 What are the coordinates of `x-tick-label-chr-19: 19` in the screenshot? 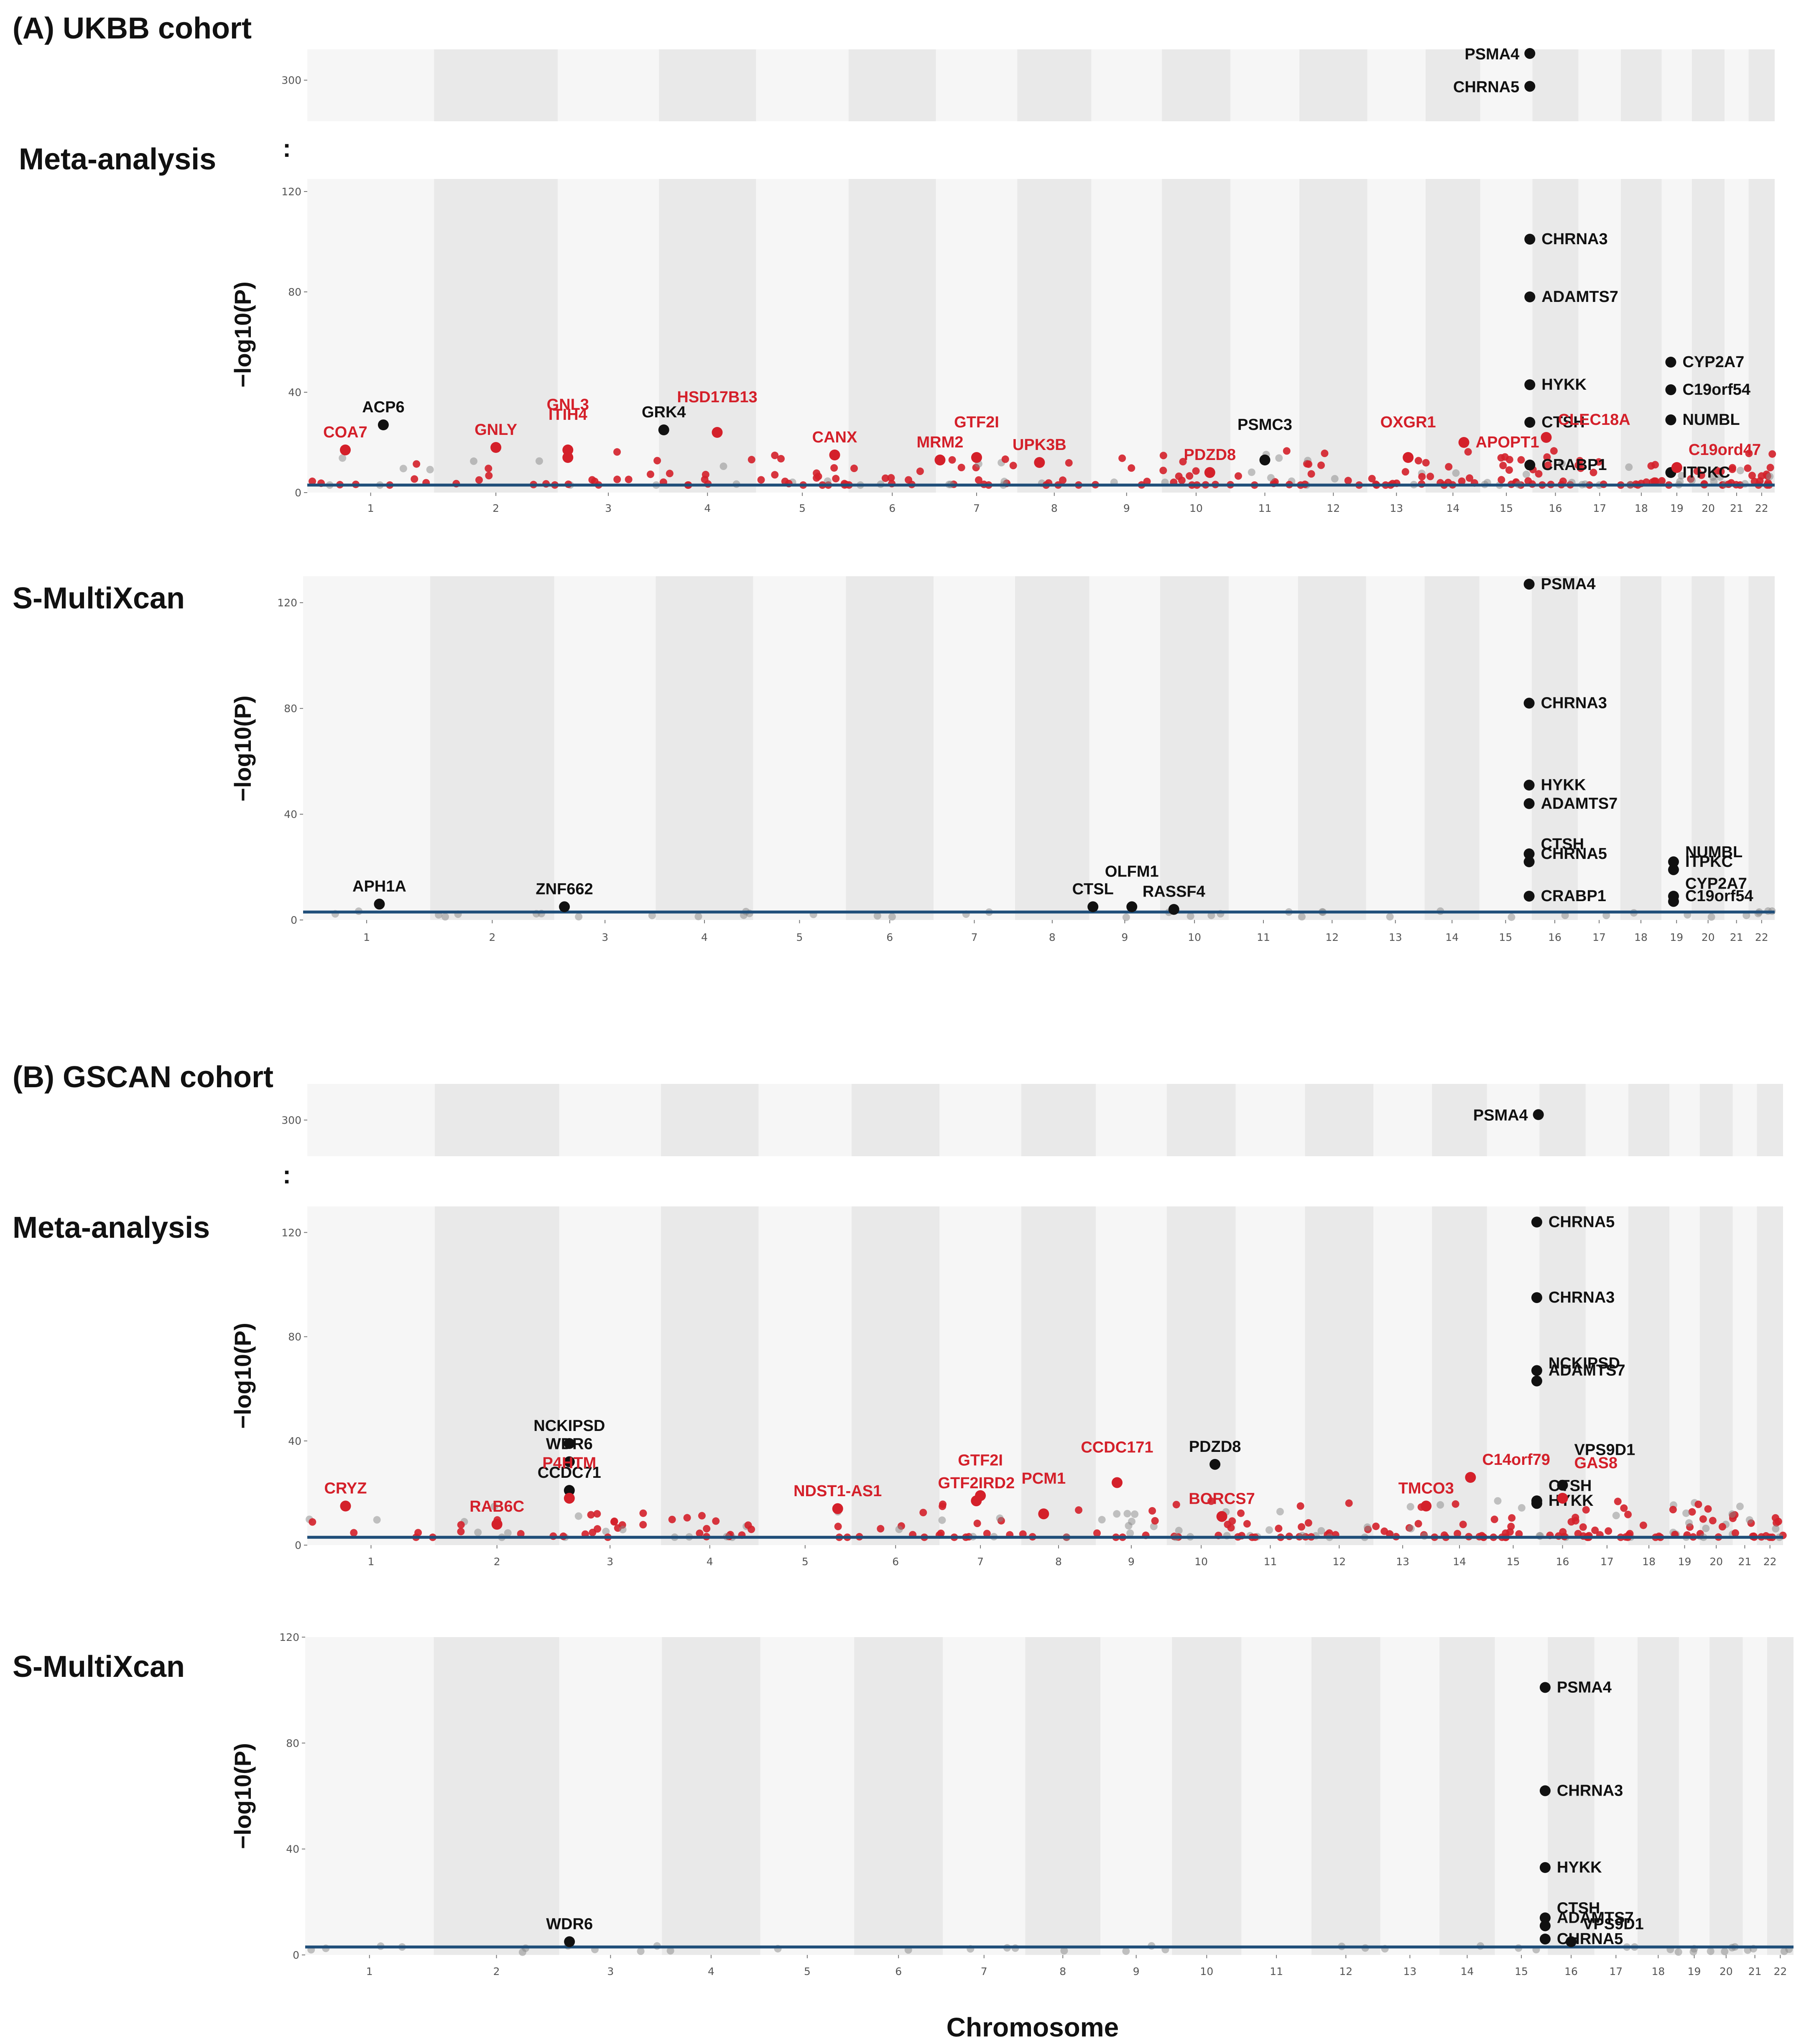 It's located at (1677, 508).